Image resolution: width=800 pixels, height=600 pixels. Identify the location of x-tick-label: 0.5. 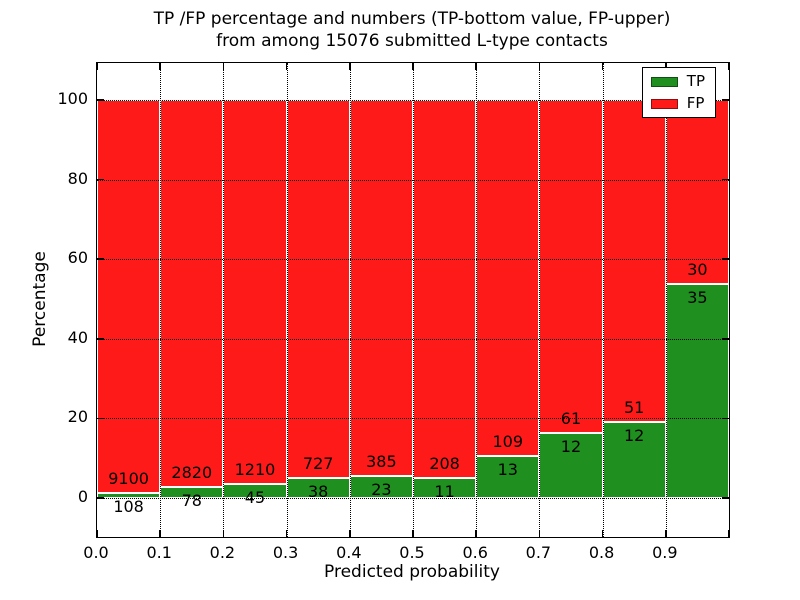
(412, 552).